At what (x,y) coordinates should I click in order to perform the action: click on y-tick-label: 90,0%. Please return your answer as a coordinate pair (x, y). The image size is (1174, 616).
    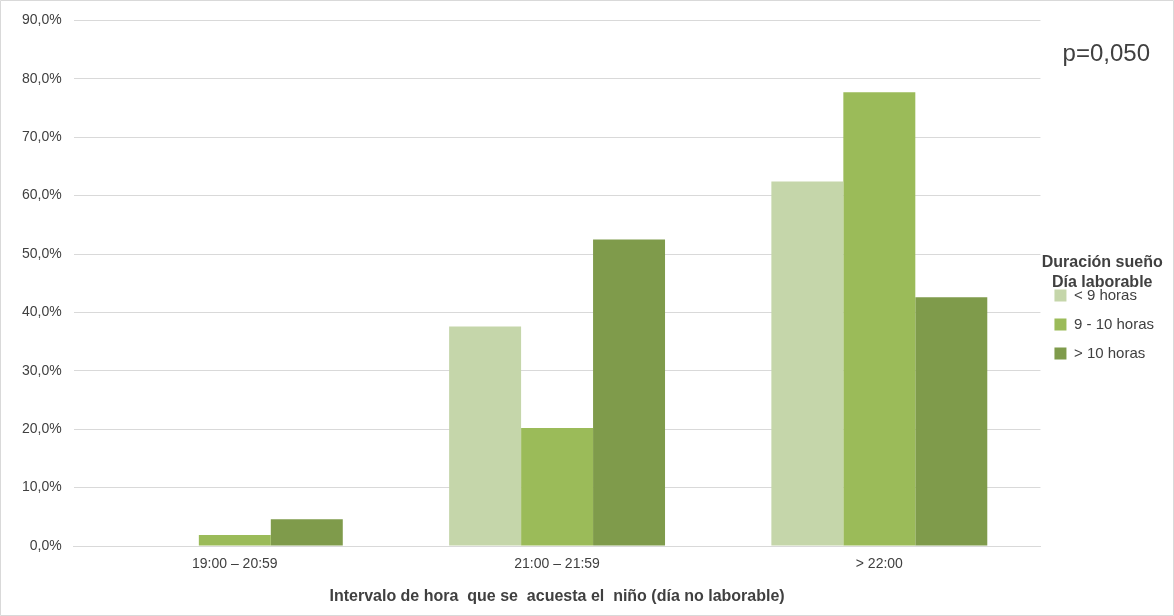
    Looking at the image, I should click on (41, 19).